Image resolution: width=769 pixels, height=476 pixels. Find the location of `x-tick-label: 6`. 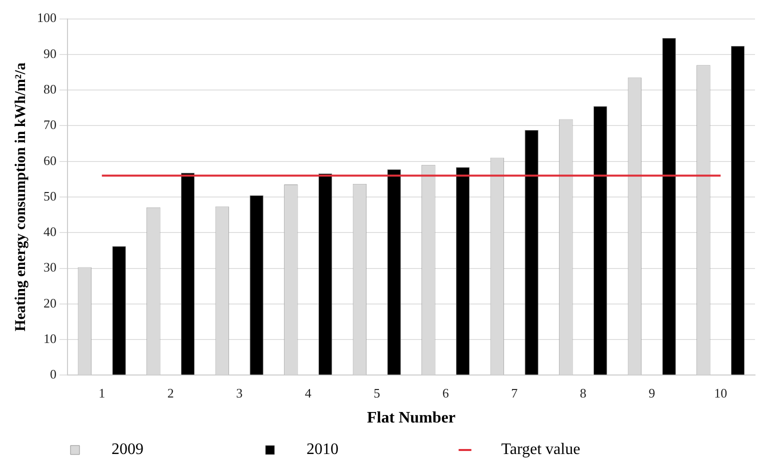

x-tick-label: 6 is located at coordinates (446, 392).